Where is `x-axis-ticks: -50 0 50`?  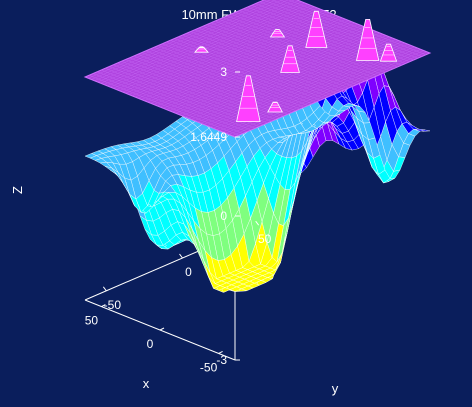
x-axis-ticks: -50 0 50 is located at coordinates (154, 339).